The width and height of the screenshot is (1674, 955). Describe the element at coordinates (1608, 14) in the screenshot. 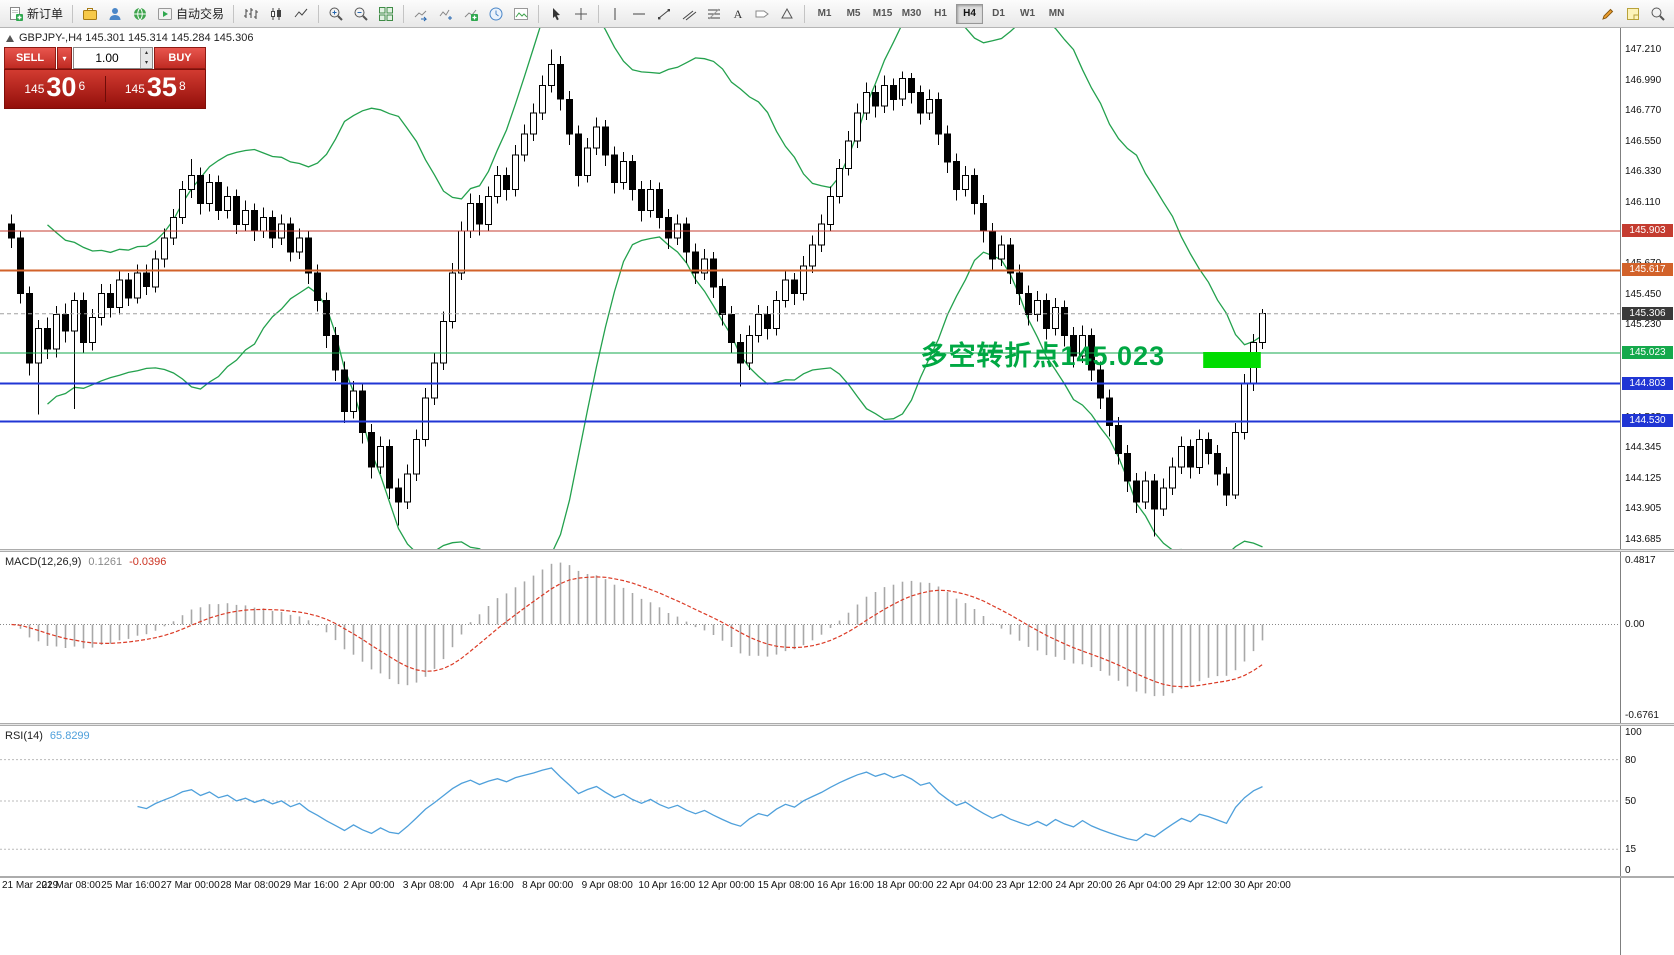

I see `pencil-button` at that location.